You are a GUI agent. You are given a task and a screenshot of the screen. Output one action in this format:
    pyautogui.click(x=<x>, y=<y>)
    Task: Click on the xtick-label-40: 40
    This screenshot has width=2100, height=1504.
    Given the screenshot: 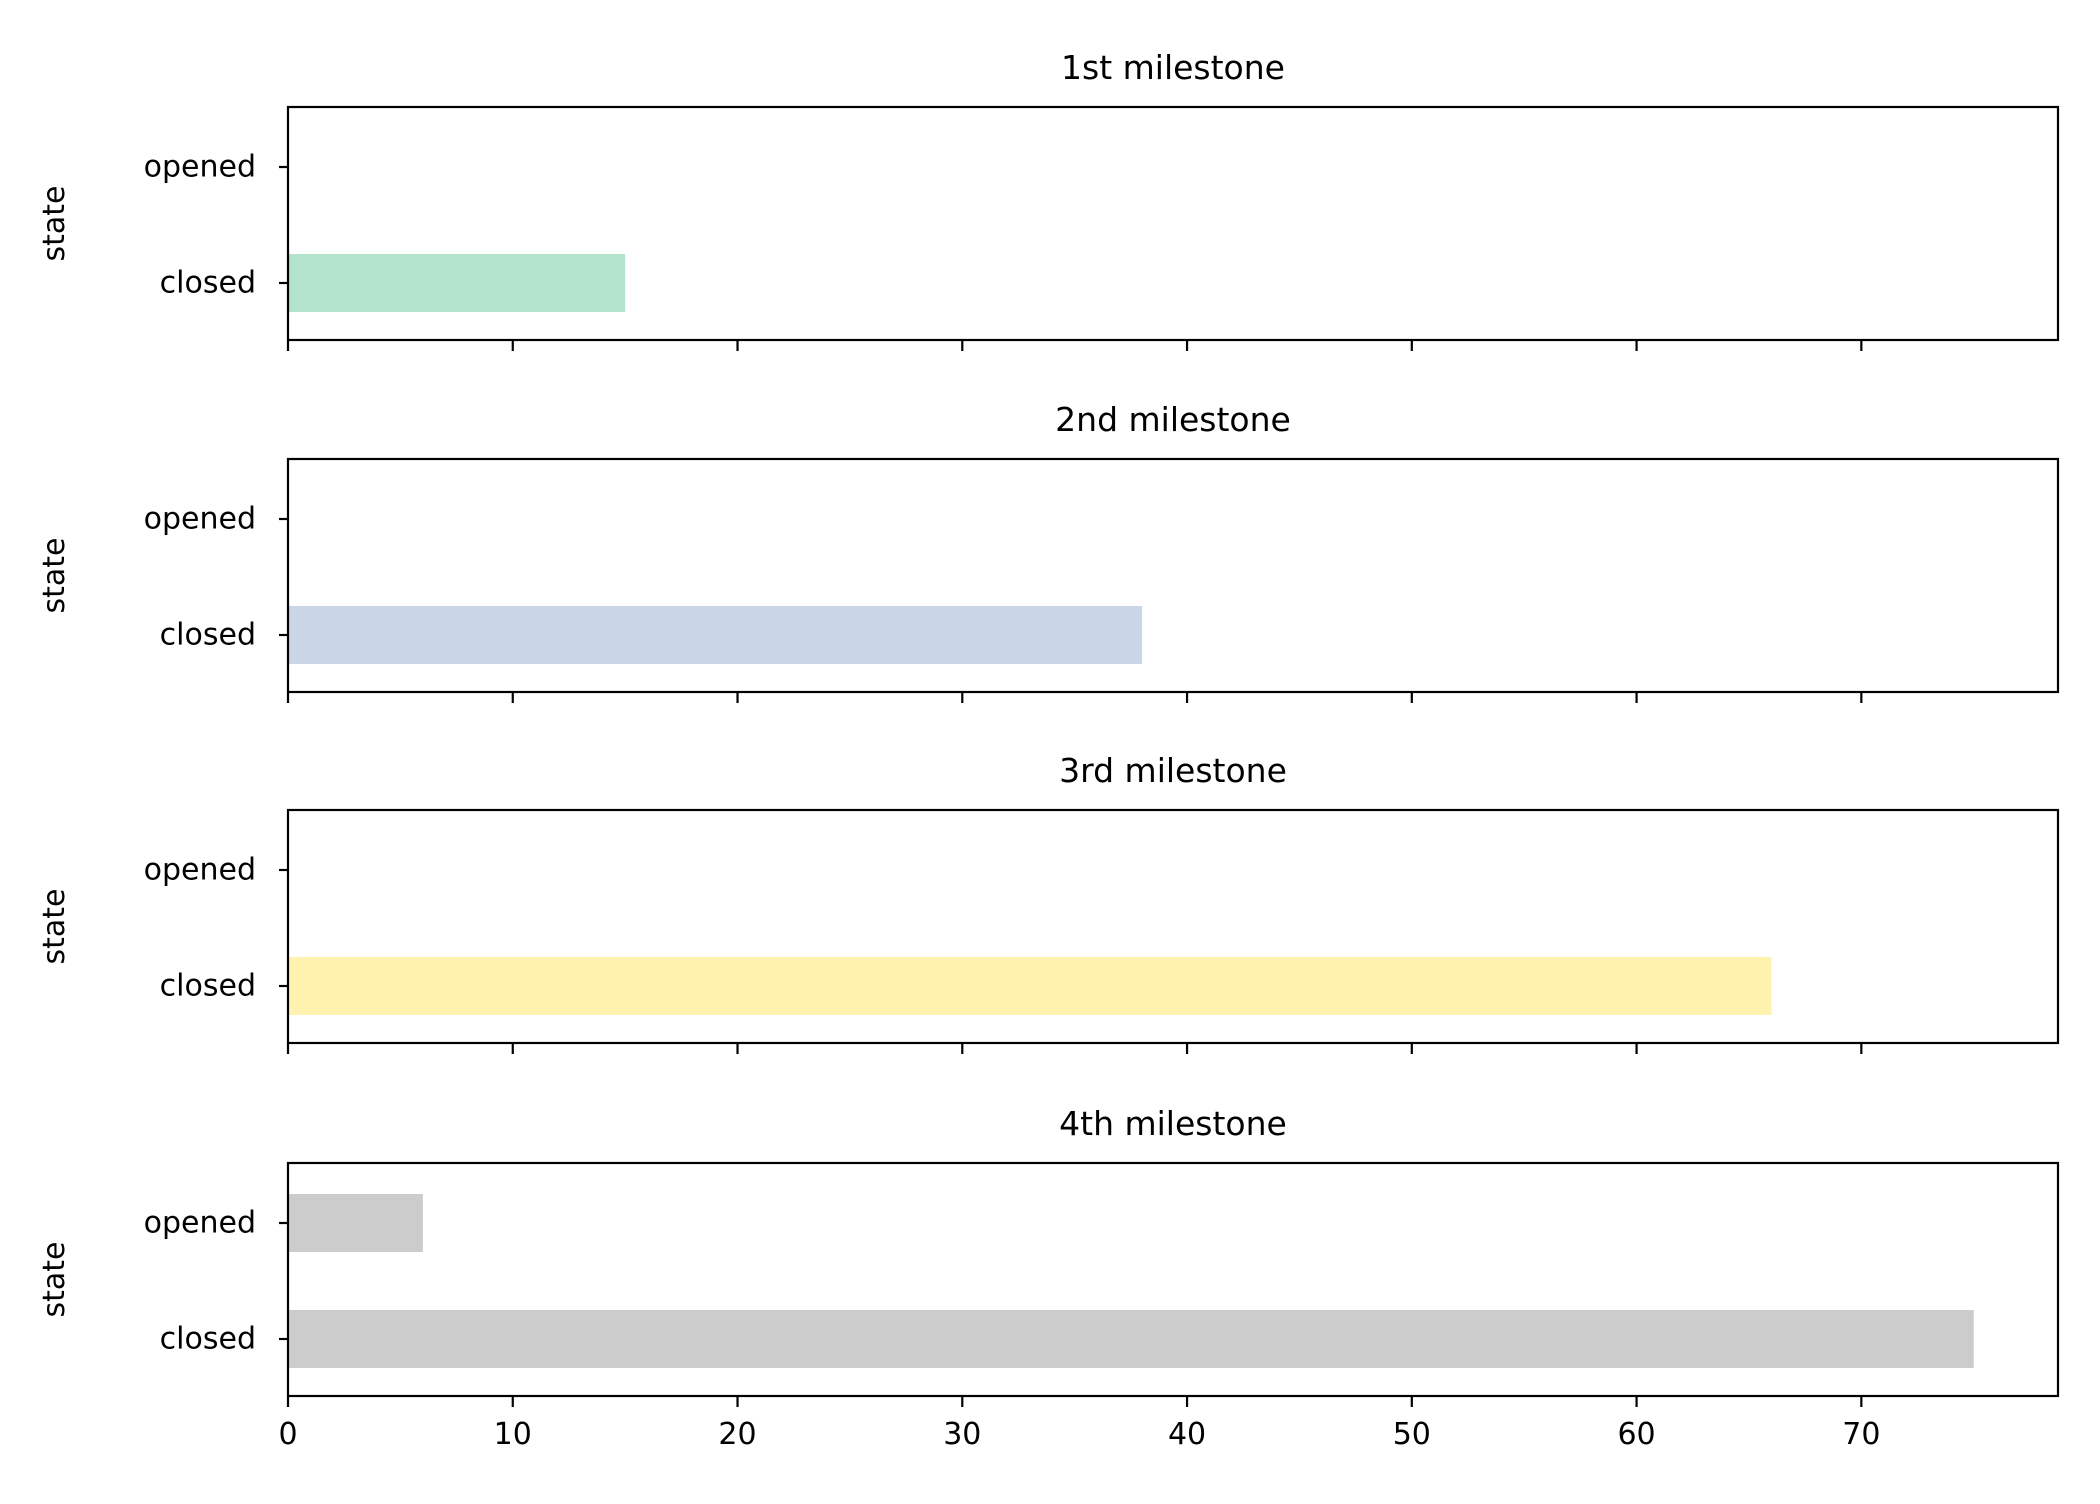 What is the action you would take?
    pyautogui.click(x=1187, y=1434)
    